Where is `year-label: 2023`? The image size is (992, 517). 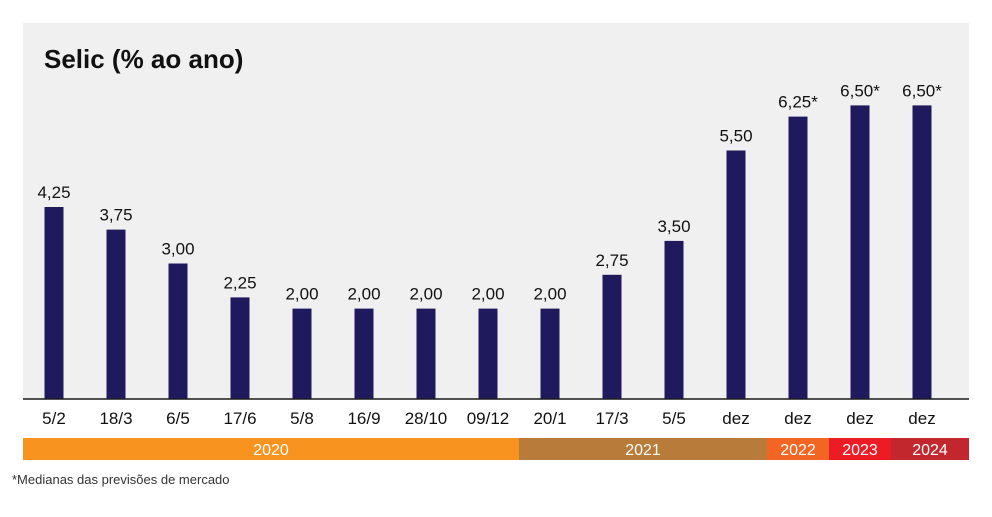
year-label: 2023 is located at coordinates (860, 450).